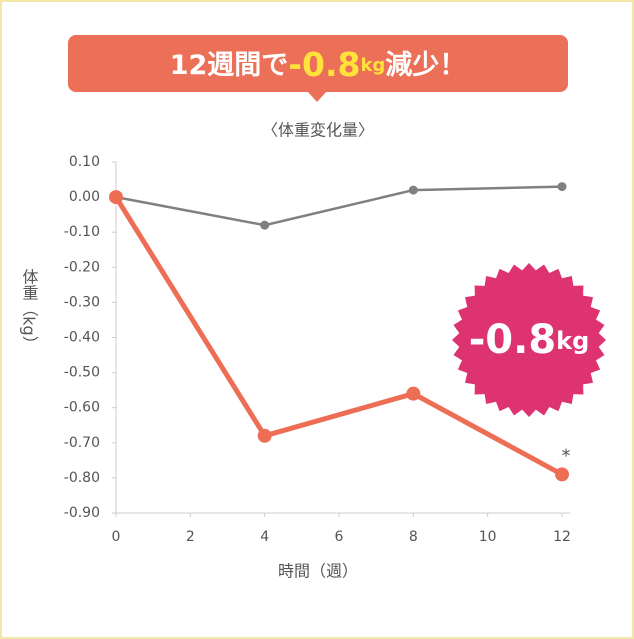 Image resolution: width=634 pixels, height=639 pixels. Describe the element at coordinates (82, 513) in the screenshot. I see `y-tick-label: -0.90` at that location.